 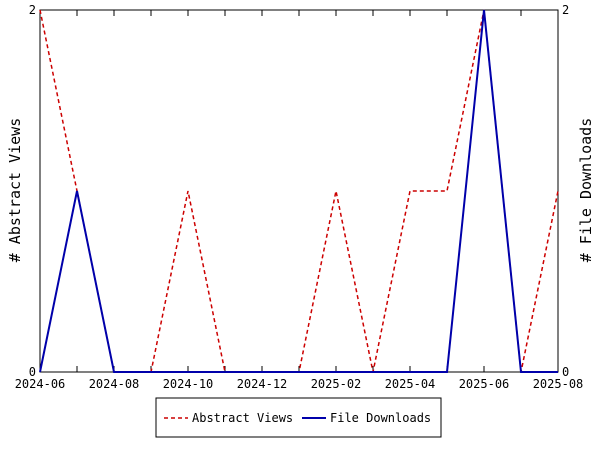 I want to click on x-tick-label: 2025-08, so click(x=558, y=384).